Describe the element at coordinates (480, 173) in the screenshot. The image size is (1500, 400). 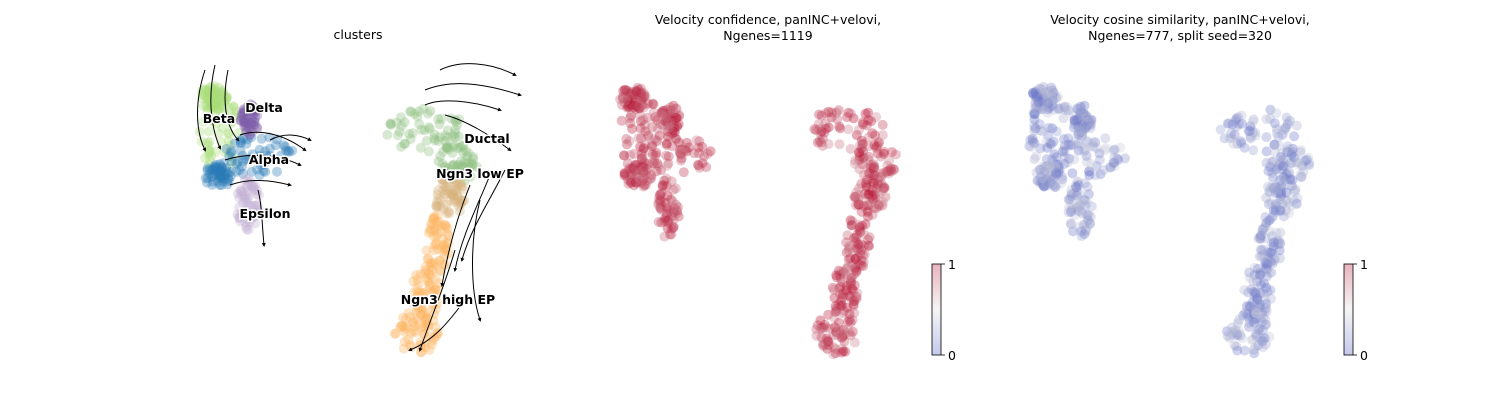
I see `cluster-label-ngn3-low-ep: Ngn3 low EP` at that location.